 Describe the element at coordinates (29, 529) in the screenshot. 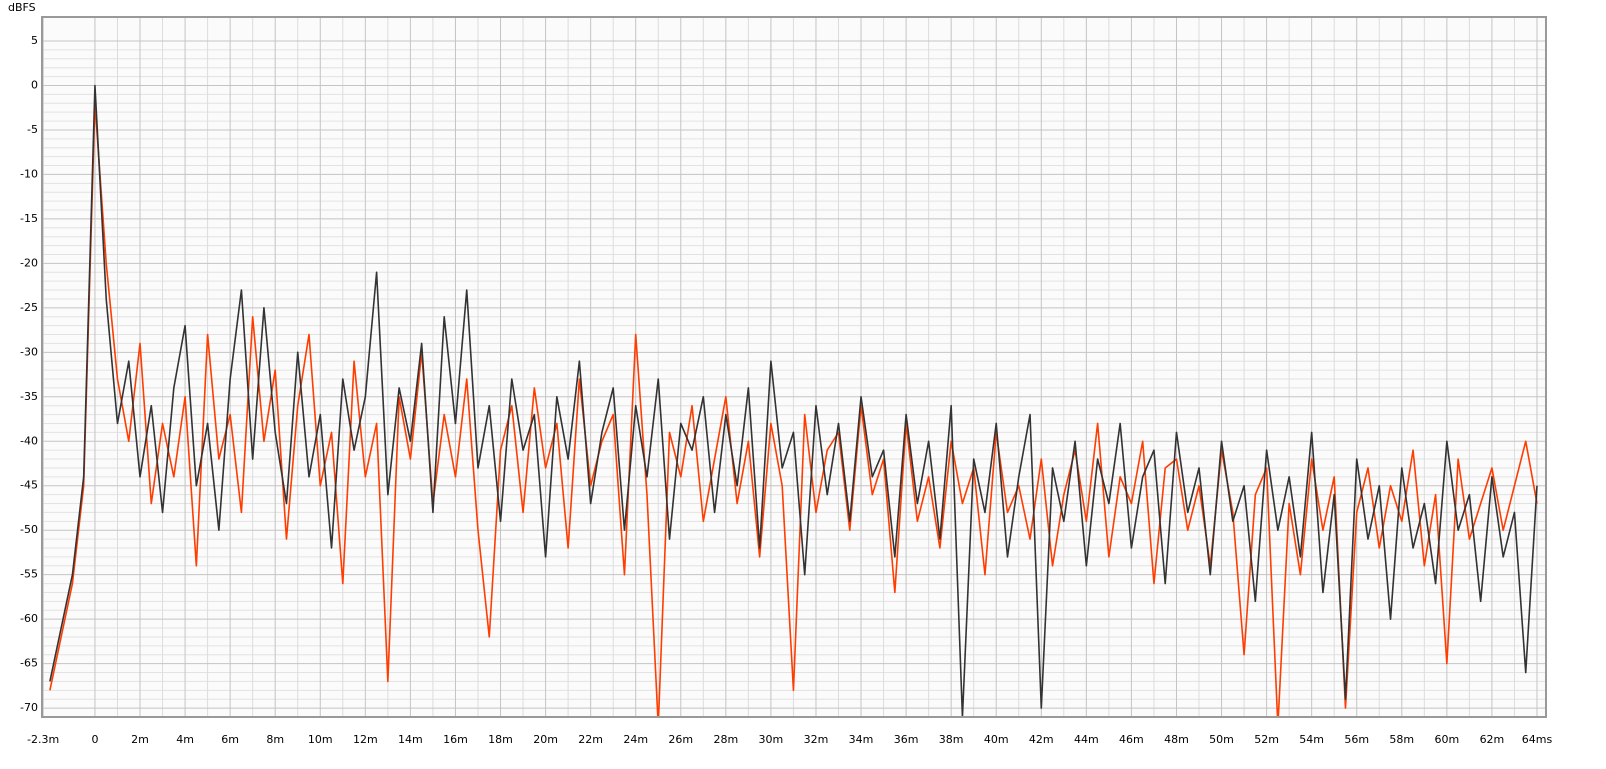

I see `y-tick-label: -50` at that location.